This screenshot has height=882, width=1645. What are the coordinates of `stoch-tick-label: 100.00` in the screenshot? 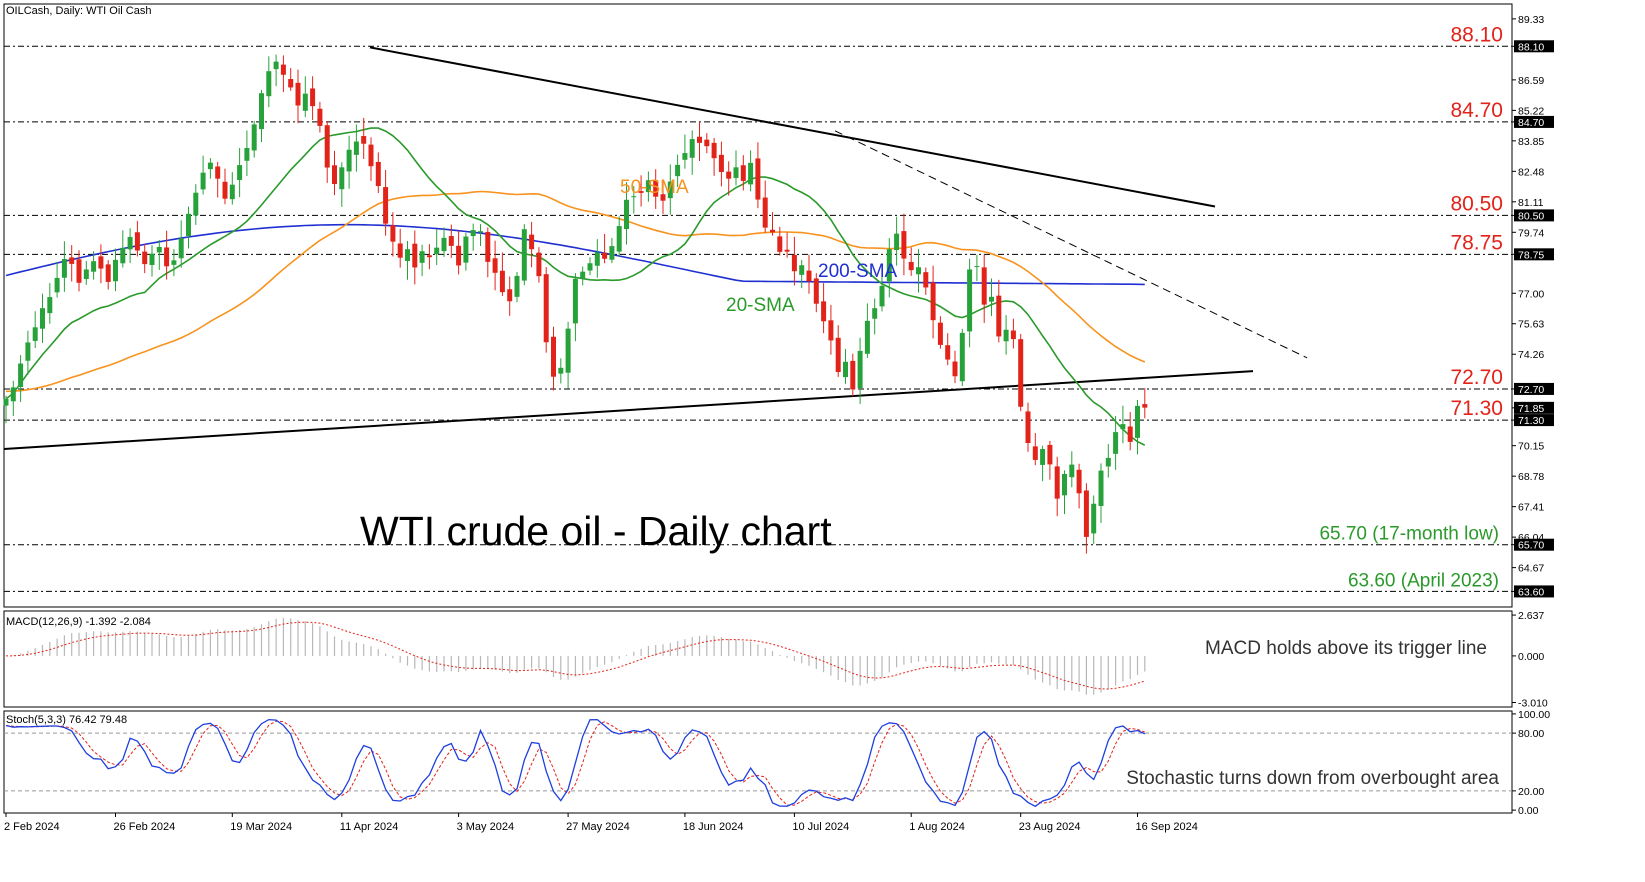 It's located at (1534, 715).